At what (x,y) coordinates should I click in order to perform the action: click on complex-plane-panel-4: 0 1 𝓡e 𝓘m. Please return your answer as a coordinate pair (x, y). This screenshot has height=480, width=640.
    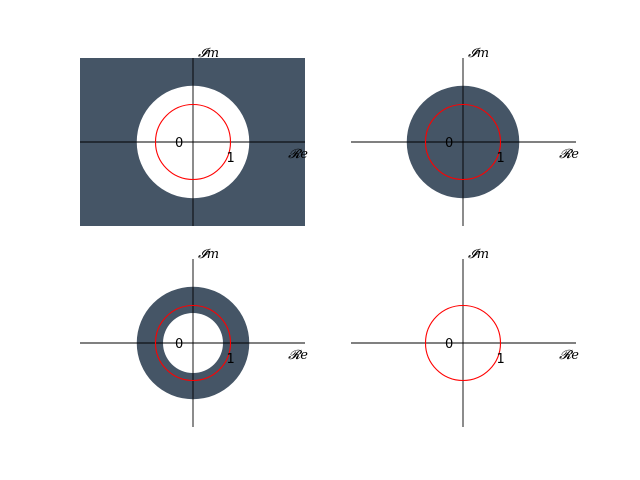
    Looking at the image, I should click on (465, 337).